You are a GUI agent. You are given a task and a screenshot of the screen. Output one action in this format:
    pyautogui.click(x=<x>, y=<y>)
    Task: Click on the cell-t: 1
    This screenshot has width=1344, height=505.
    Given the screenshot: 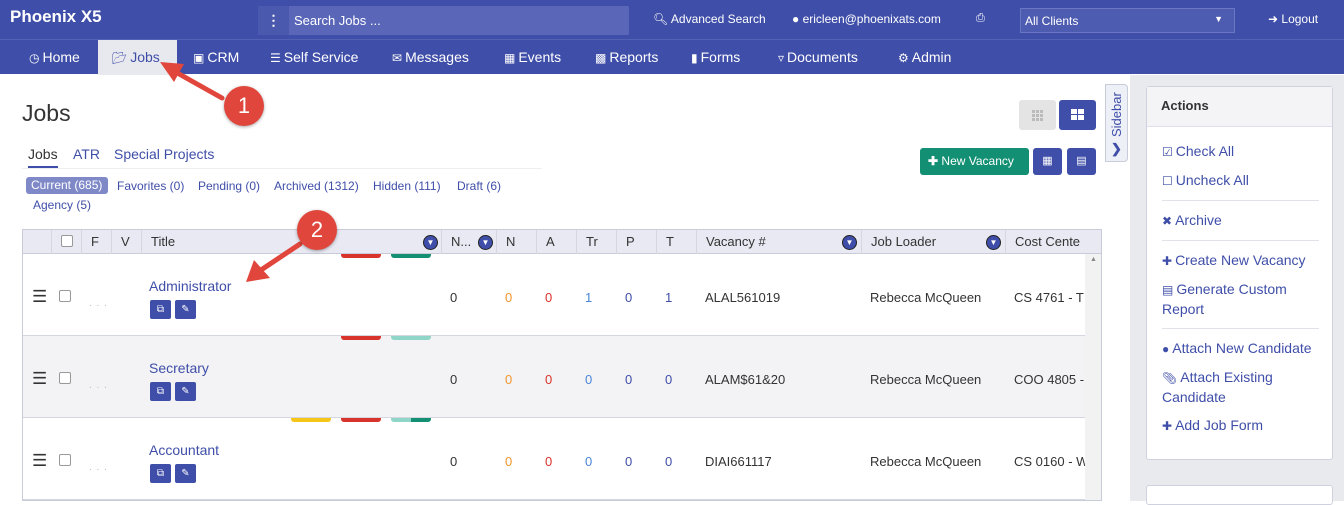 What is the action you would take?
    pyautogui.click(x=669, y=297)
    